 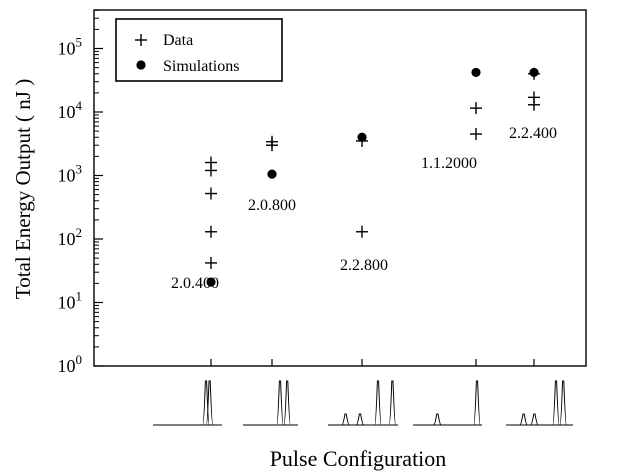 What do you see at coordinates (195, 283) in the screenshot?
I see `category-label-2.0.400: 2.0.400` at bounding box center [195, 283].